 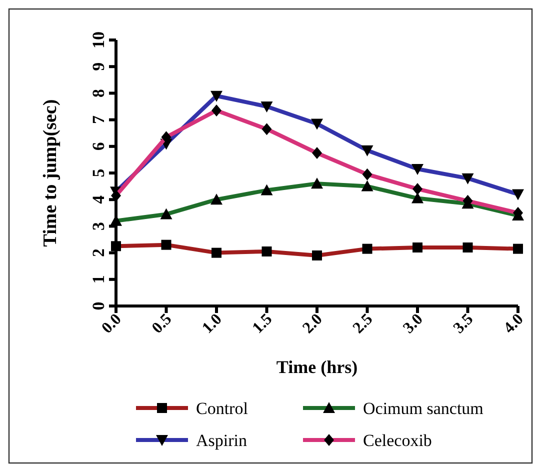 I want to click on y-tick-label: 2, so click(x=98, y=253).